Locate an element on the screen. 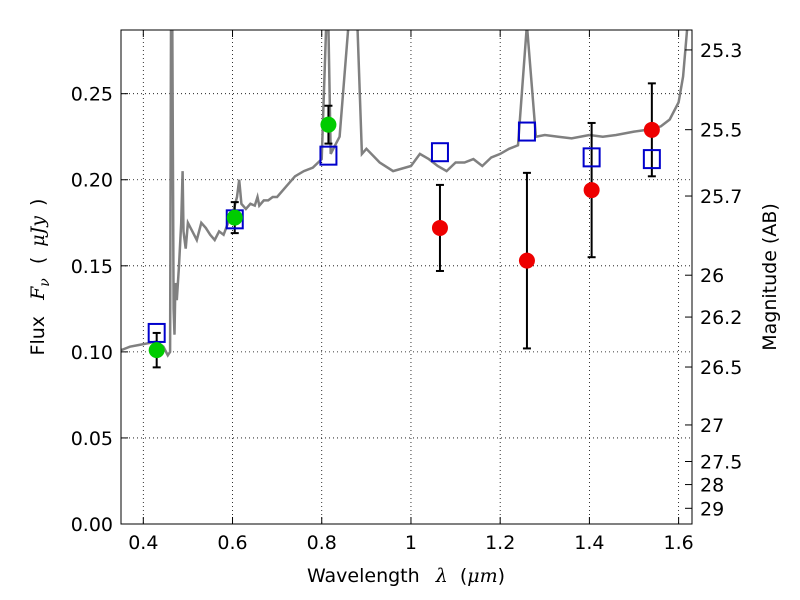 The image size is (800, 600). x-tick-label: 1.4 is located at coordinates (589, 543).